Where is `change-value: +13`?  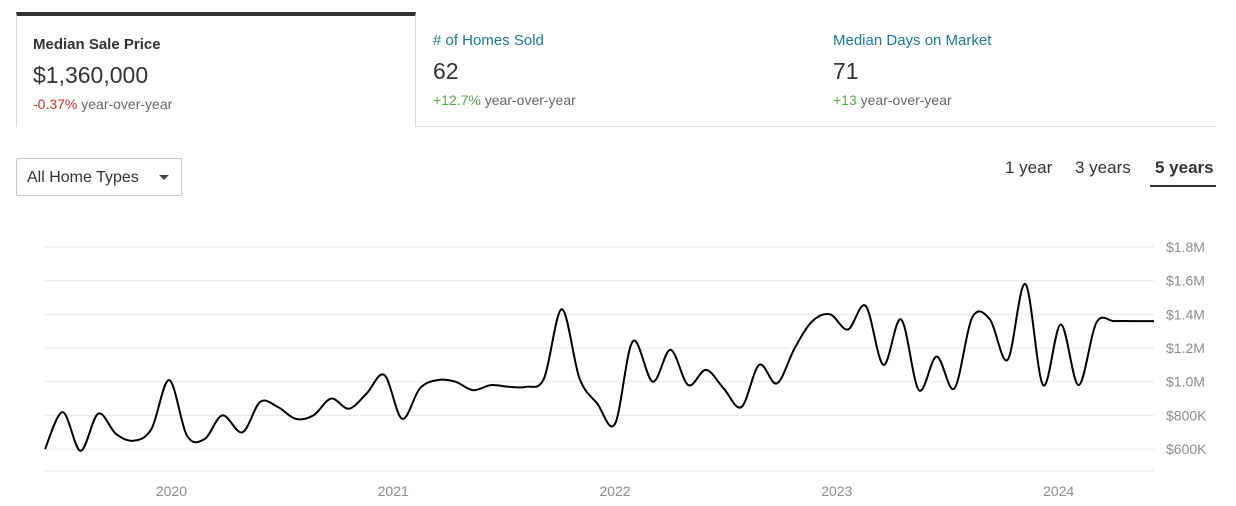 change-value: +13 is located at coordinates (845, 100).